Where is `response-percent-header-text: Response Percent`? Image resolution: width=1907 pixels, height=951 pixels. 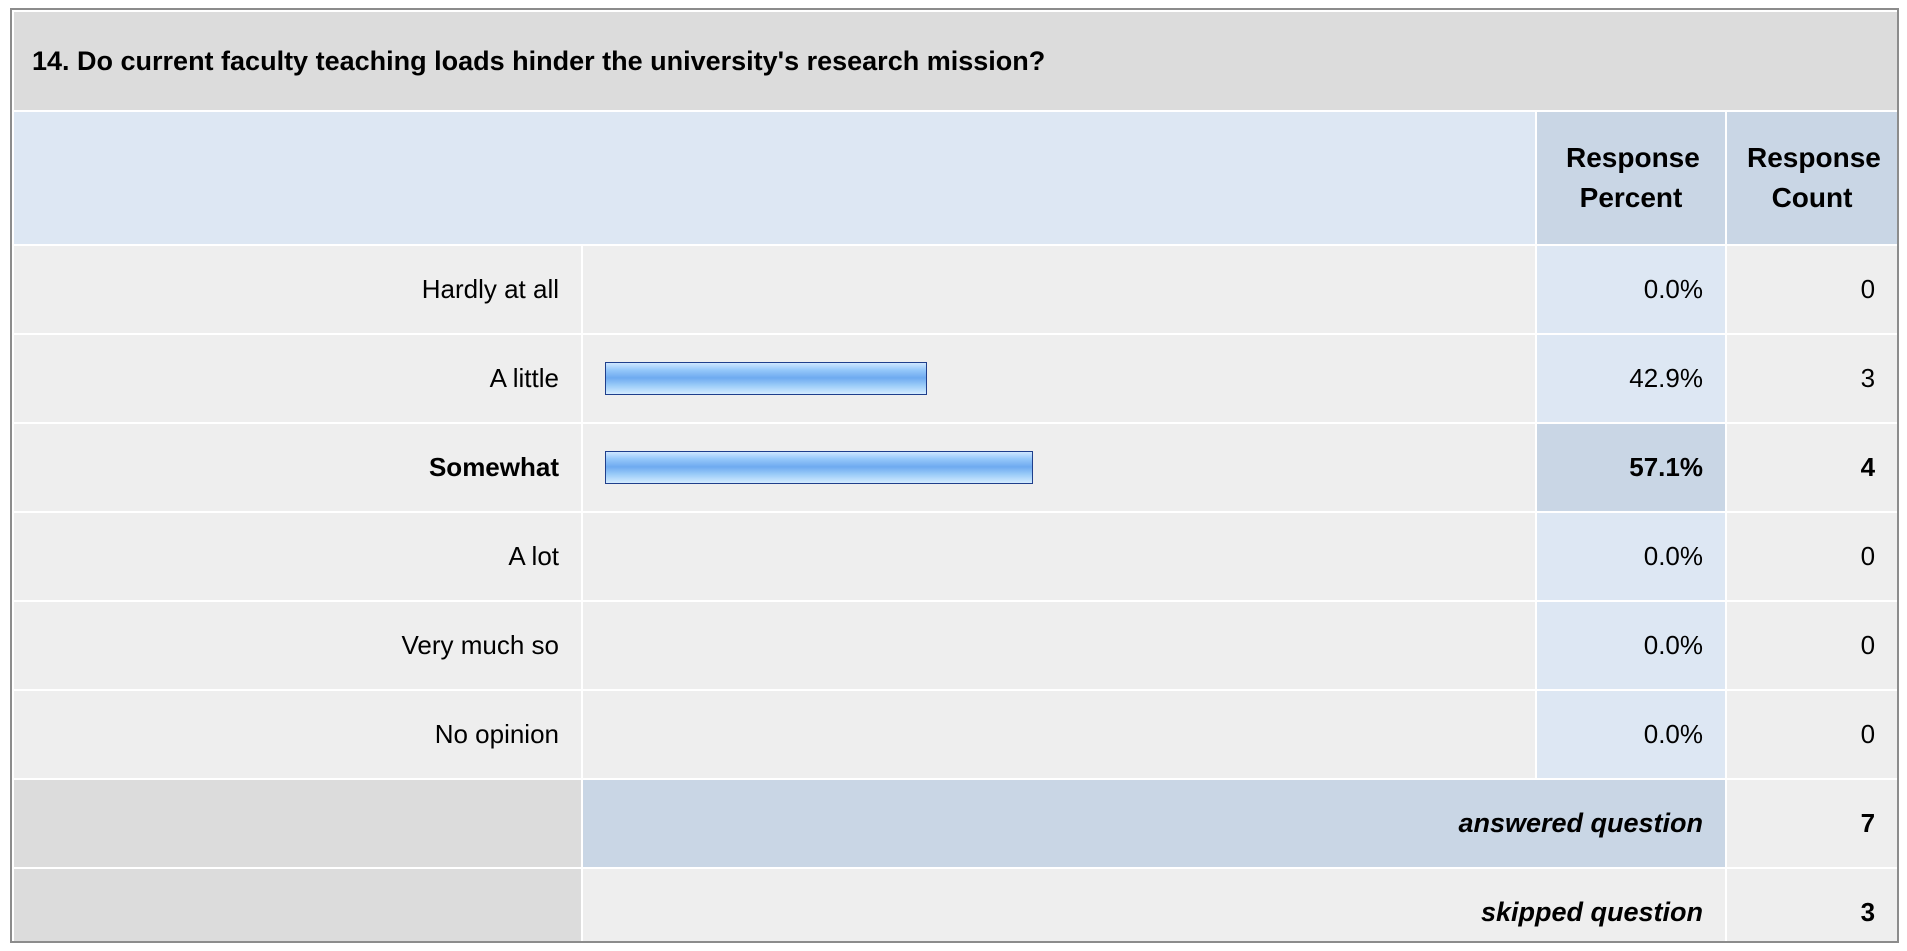
response-percent-header-text: Response Percent is located at coordinates (1633, 177).